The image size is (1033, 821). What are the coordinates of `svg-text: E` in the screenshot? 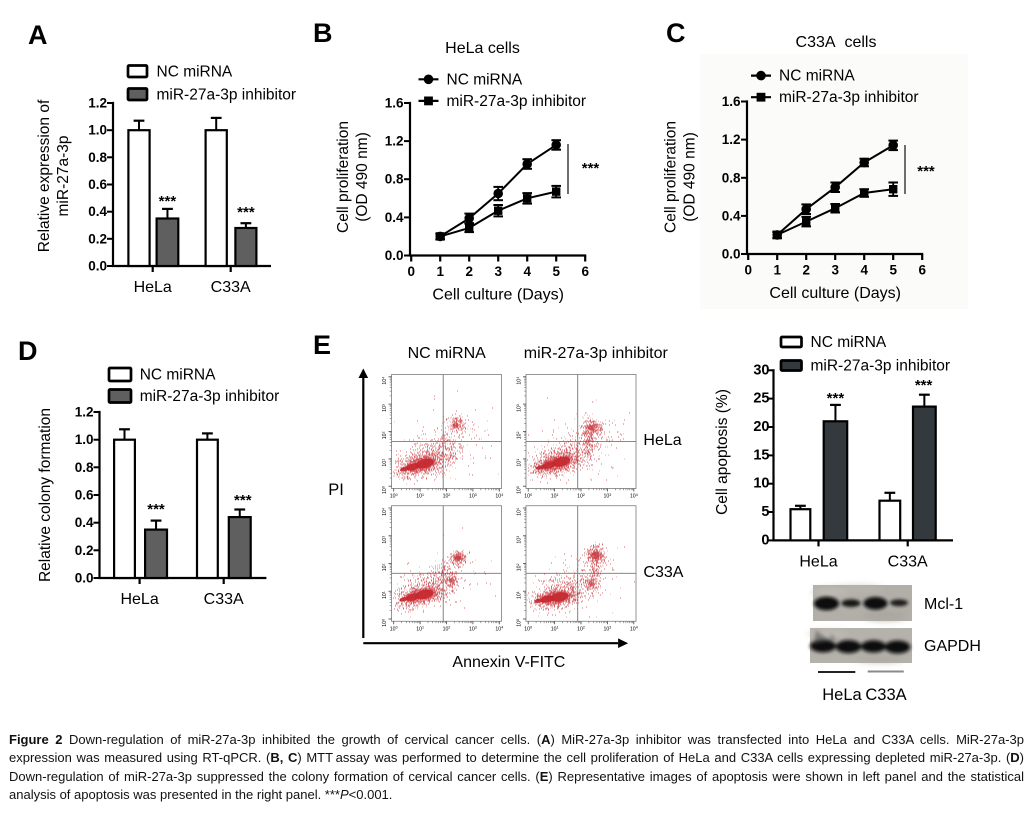 It's located at (322, 345).